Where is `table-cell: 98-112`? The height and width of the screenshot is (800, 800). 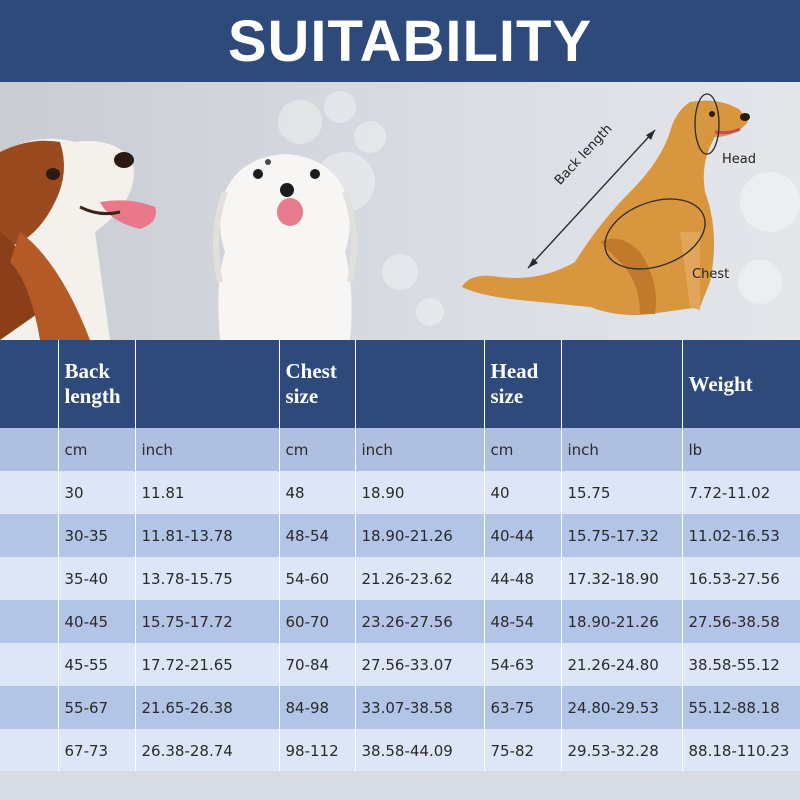
table-cell: 98-112 is located at coordinates (317, 750).